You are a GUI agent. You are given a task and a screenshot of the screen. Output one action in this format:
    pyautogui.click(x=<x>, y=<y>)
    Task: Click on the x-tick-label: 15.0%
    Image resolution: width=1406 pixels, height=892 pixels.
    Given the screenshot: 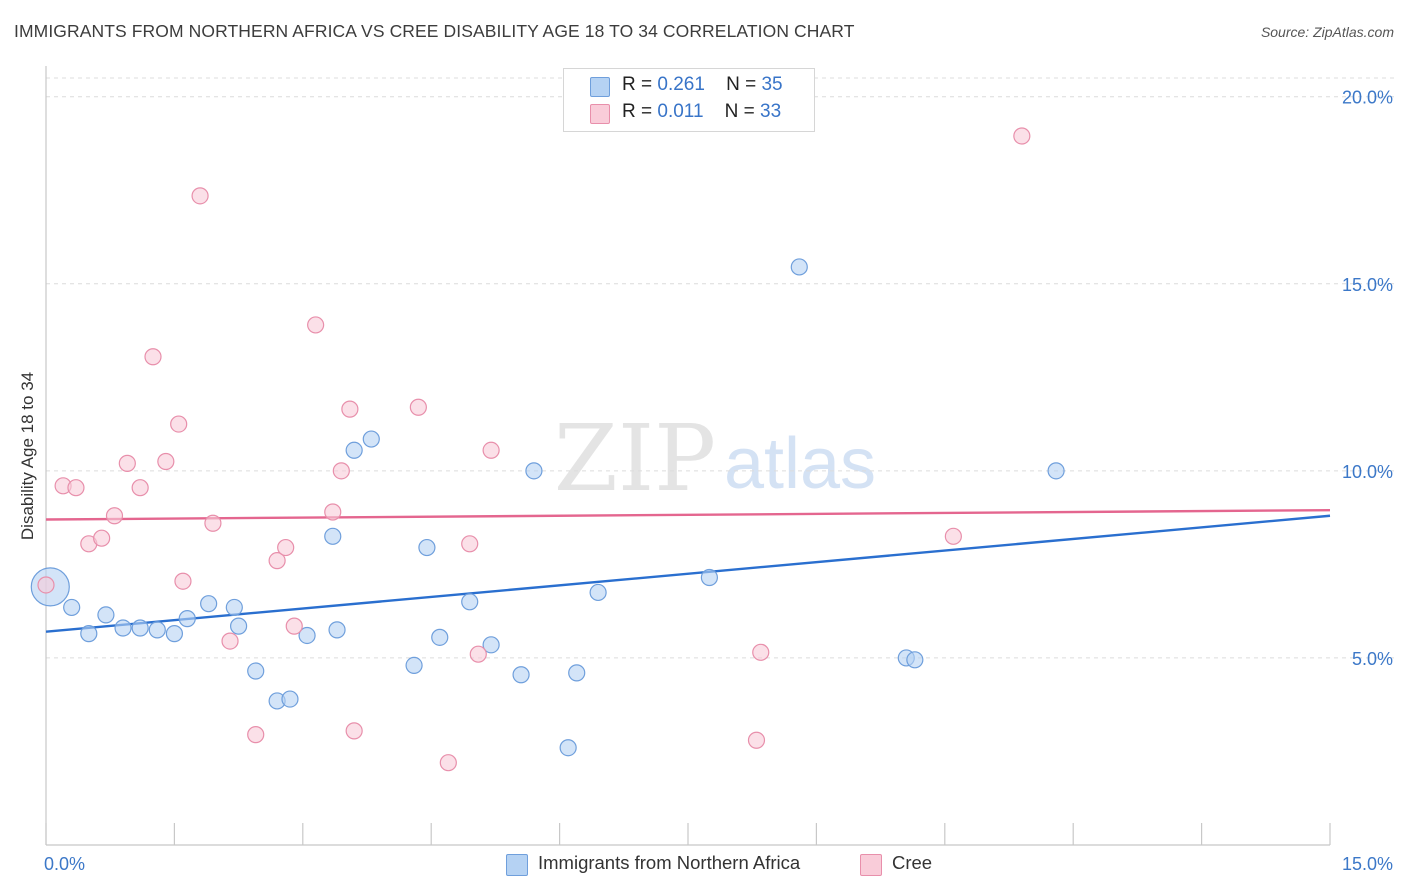 What is the action you would take?
    pyautogui.click(x=1367, y=864)
    